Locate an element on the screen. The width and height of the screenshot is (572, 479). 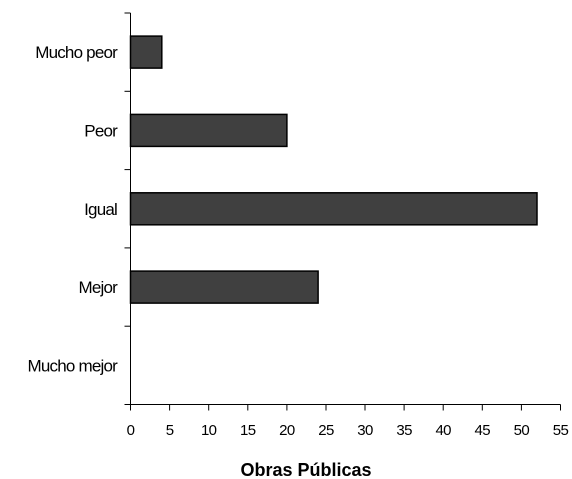
bar-peor is located at coordinates (208, 130).